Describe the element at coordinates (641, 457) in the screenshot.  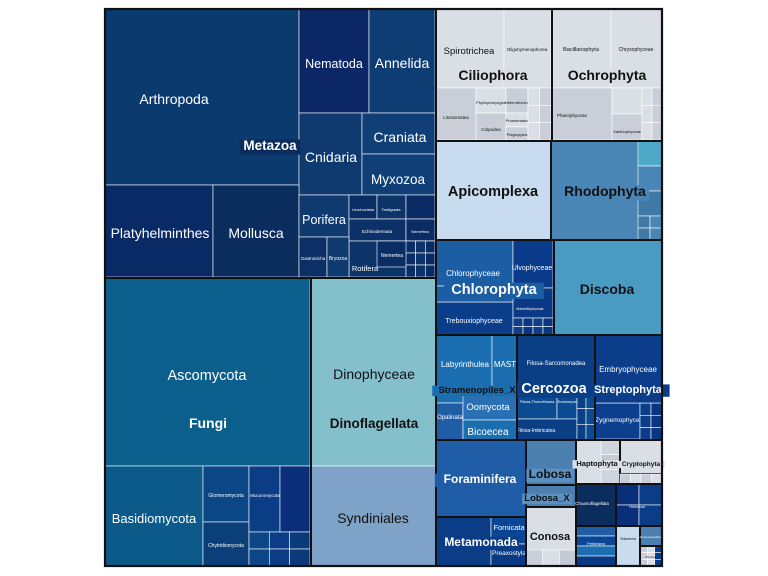
I see `tile-cryptophyta` at that location.